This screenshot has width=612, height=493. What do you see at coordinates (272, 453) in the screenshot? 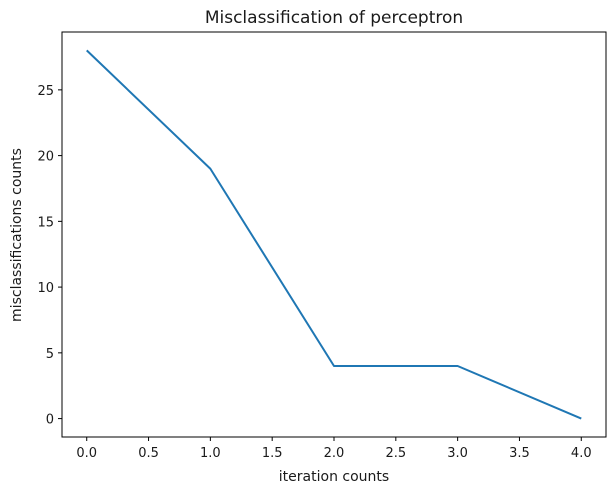
I see `x-tick-label: 1.5` at bounding box center [272, 453].